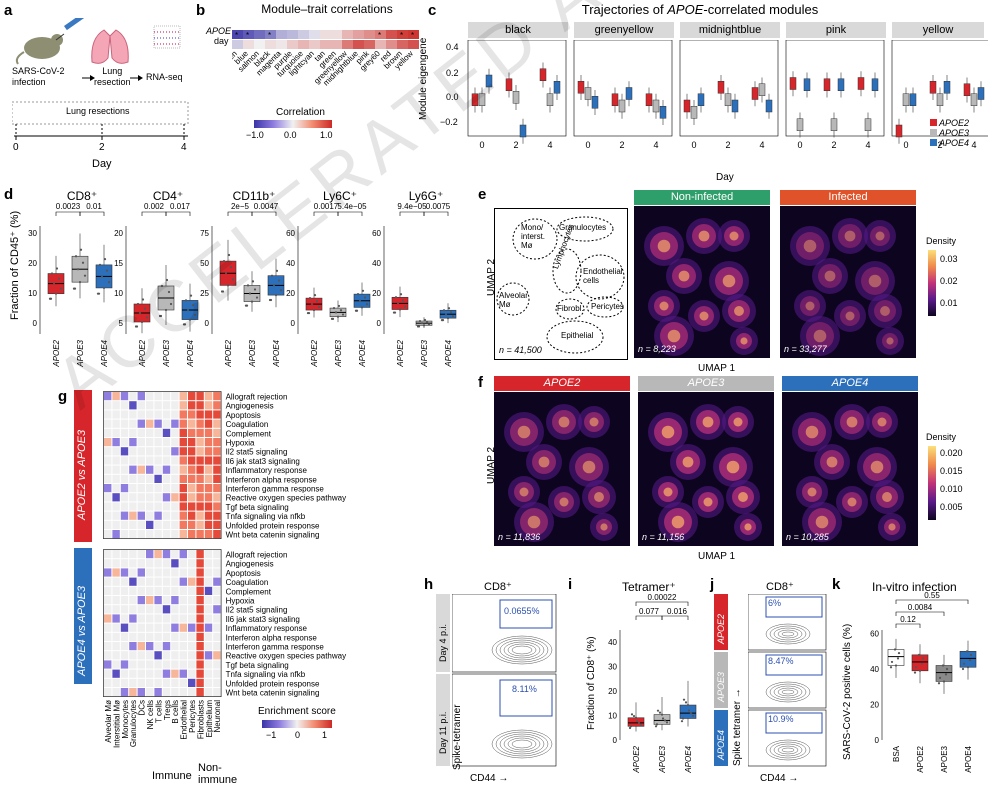 This screenshot has height=792, width=990. What do you see at coordinates (292, 34) in the screenshot?
I see `b-cell-apoe-purple` at bounding box center [292, 34].